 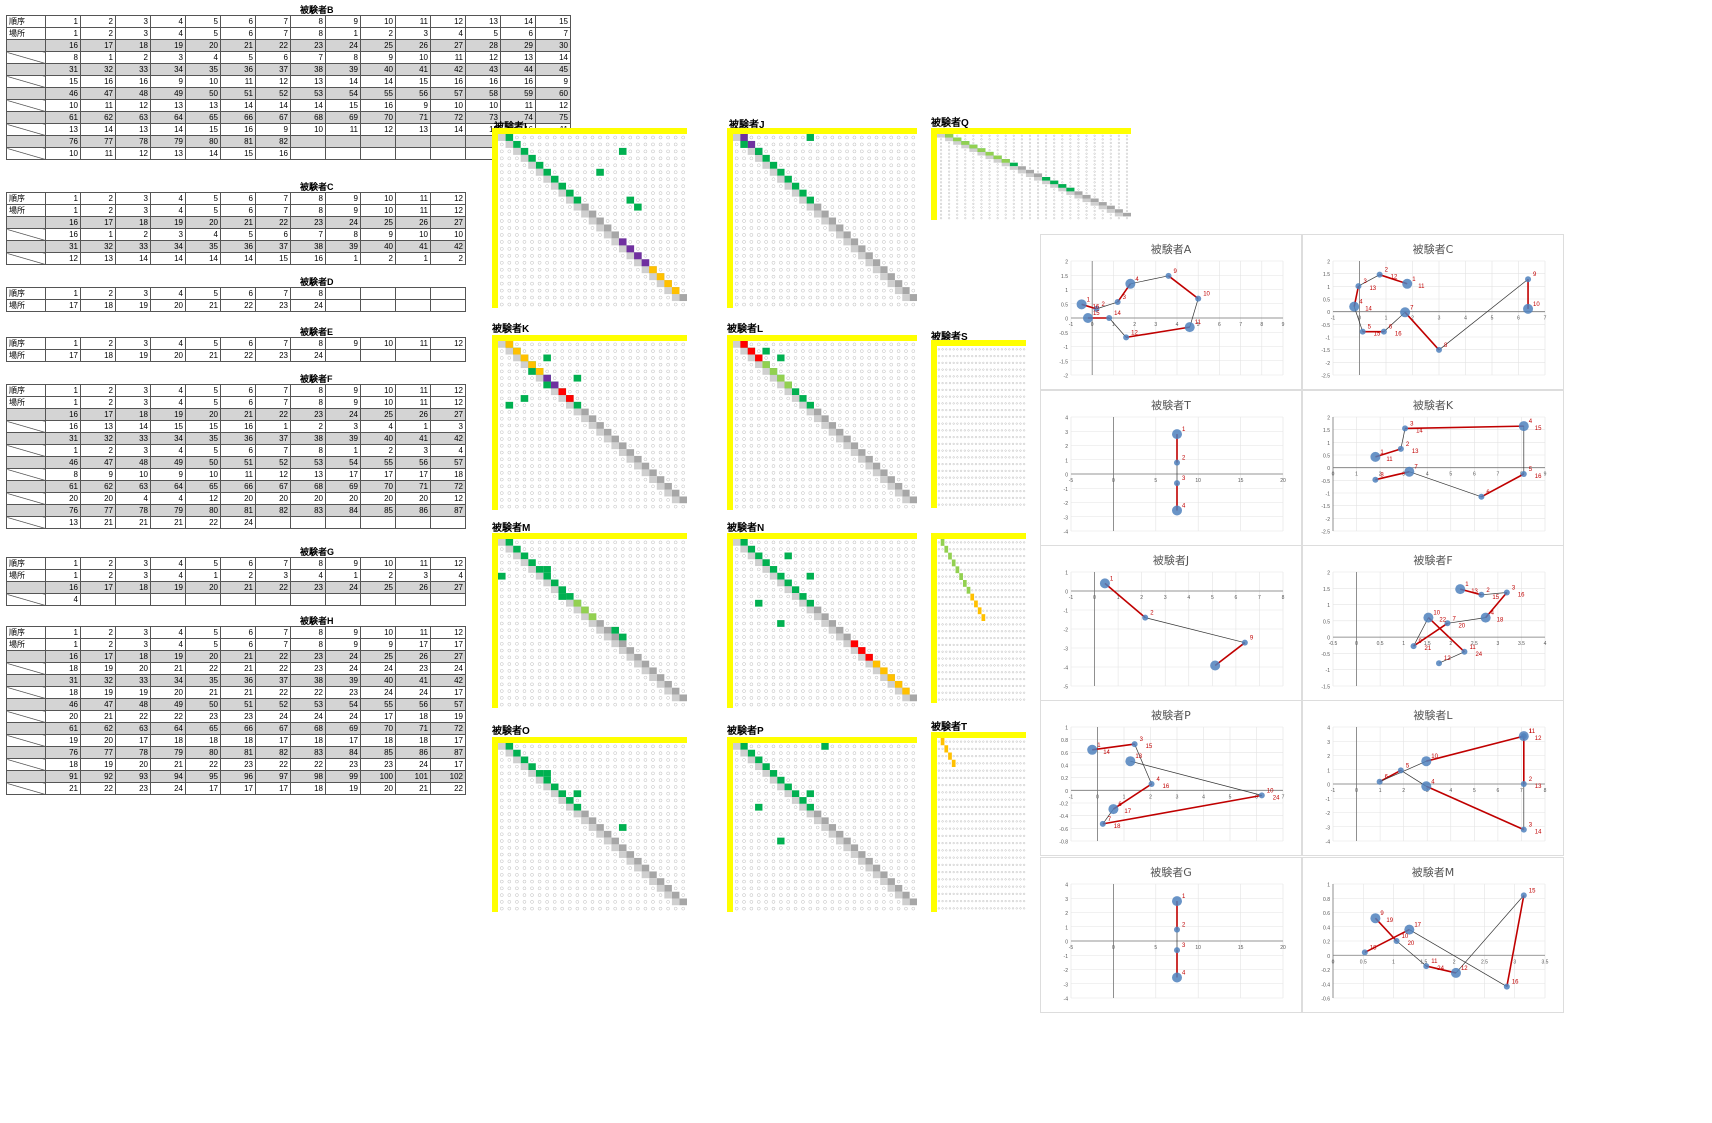 What do you see at coordinates (133, 450) in the screenshot?
I see `table-cell: 3` at bounding box center [133, 450].